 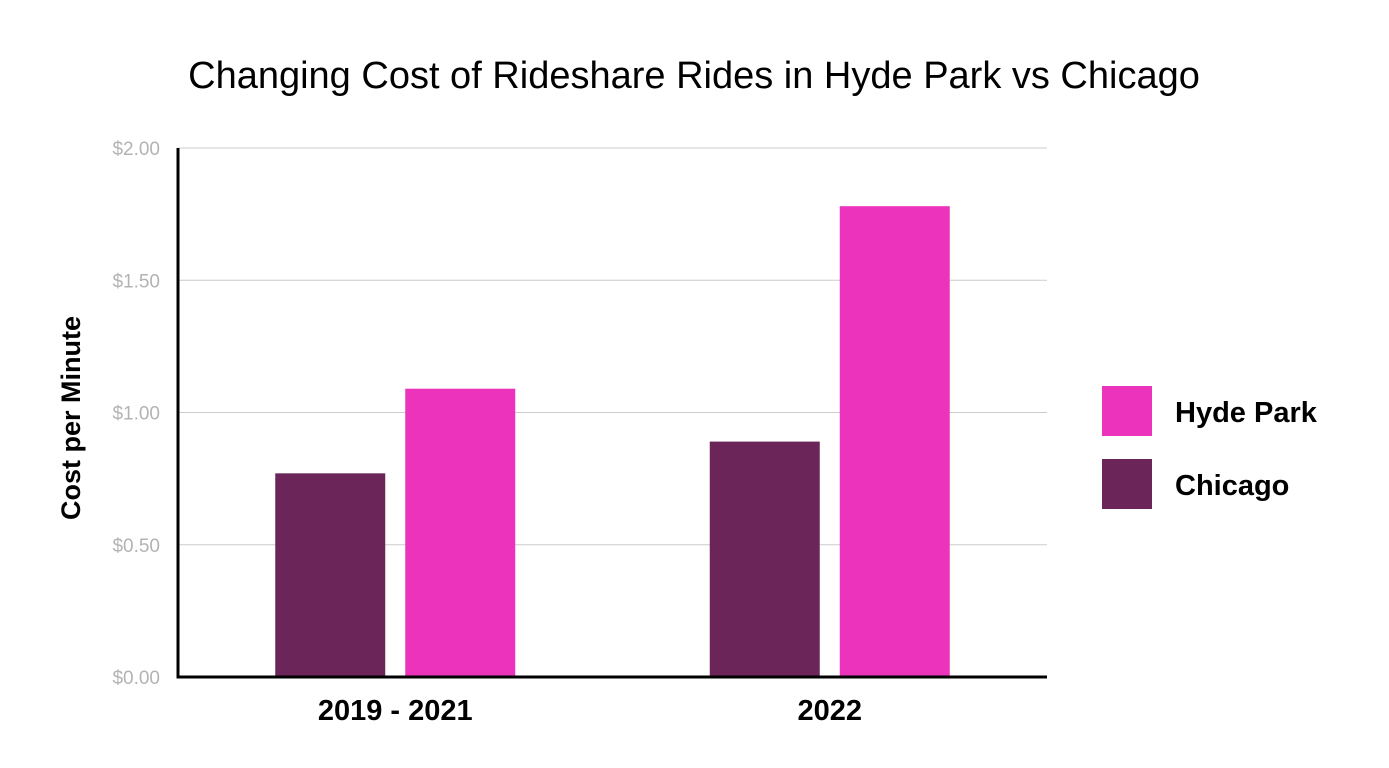 I want to click on y-axis-ticks: $0.00 $0.50 $1.00 $1.50 $2.00, so click(x=136, y=414).